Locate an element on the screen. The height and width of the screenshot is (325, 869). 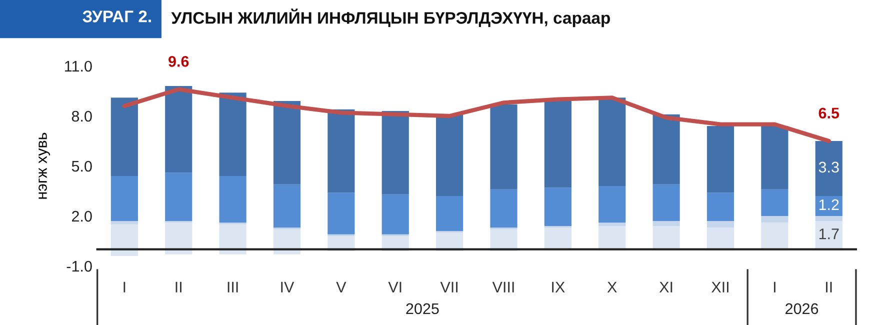
x-tick-label: X is located at coordinates (612, 287).